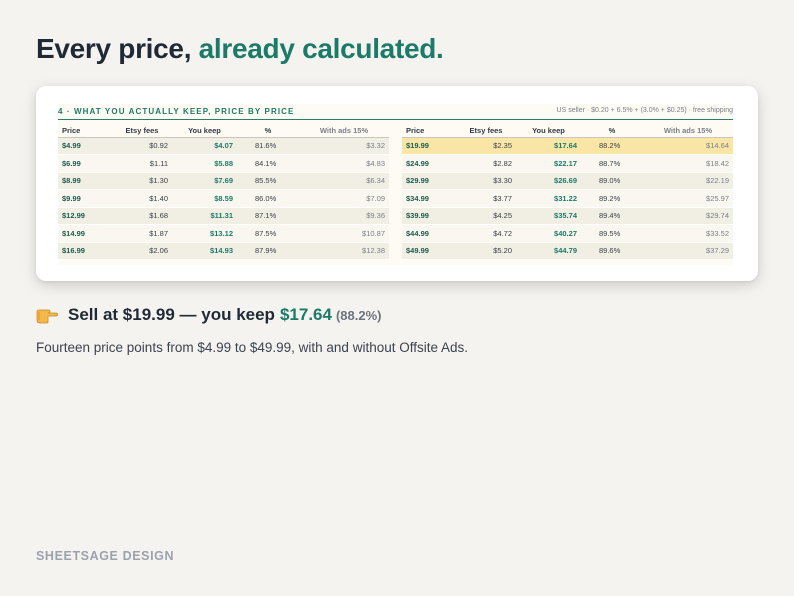 This screenshot has width=794, height=596. Describe the element at coordinates (85, 181) in the screenshot. I see `cell-price: $8.99` at that location.